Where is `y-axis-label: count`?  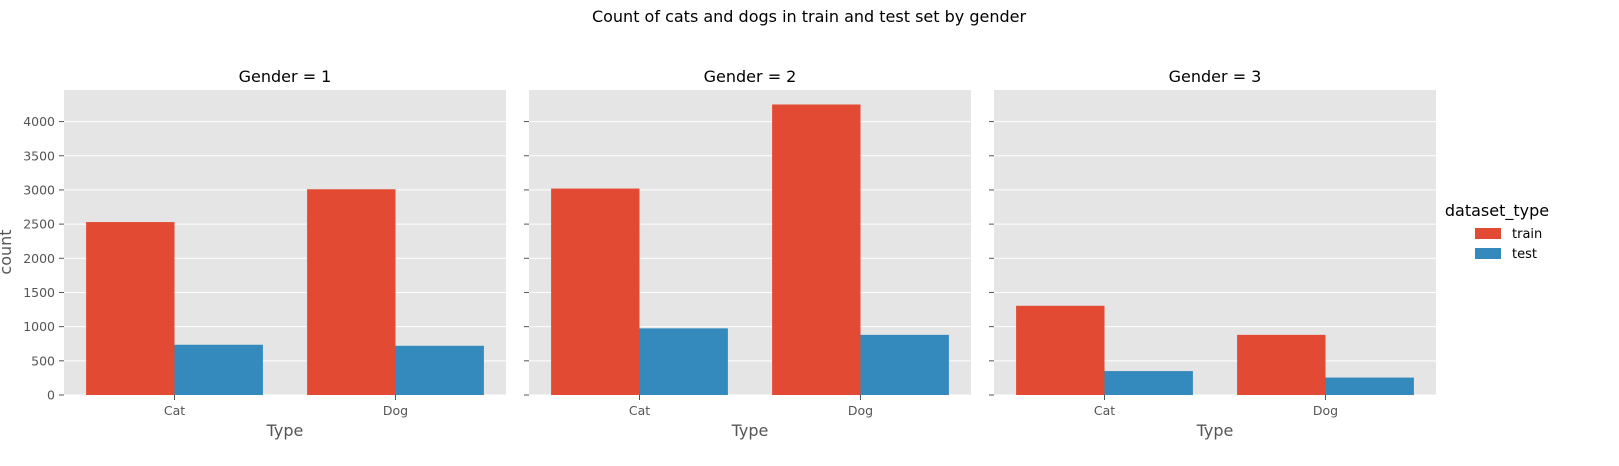
y-axis-label: count is located at coordinates (7, 251).